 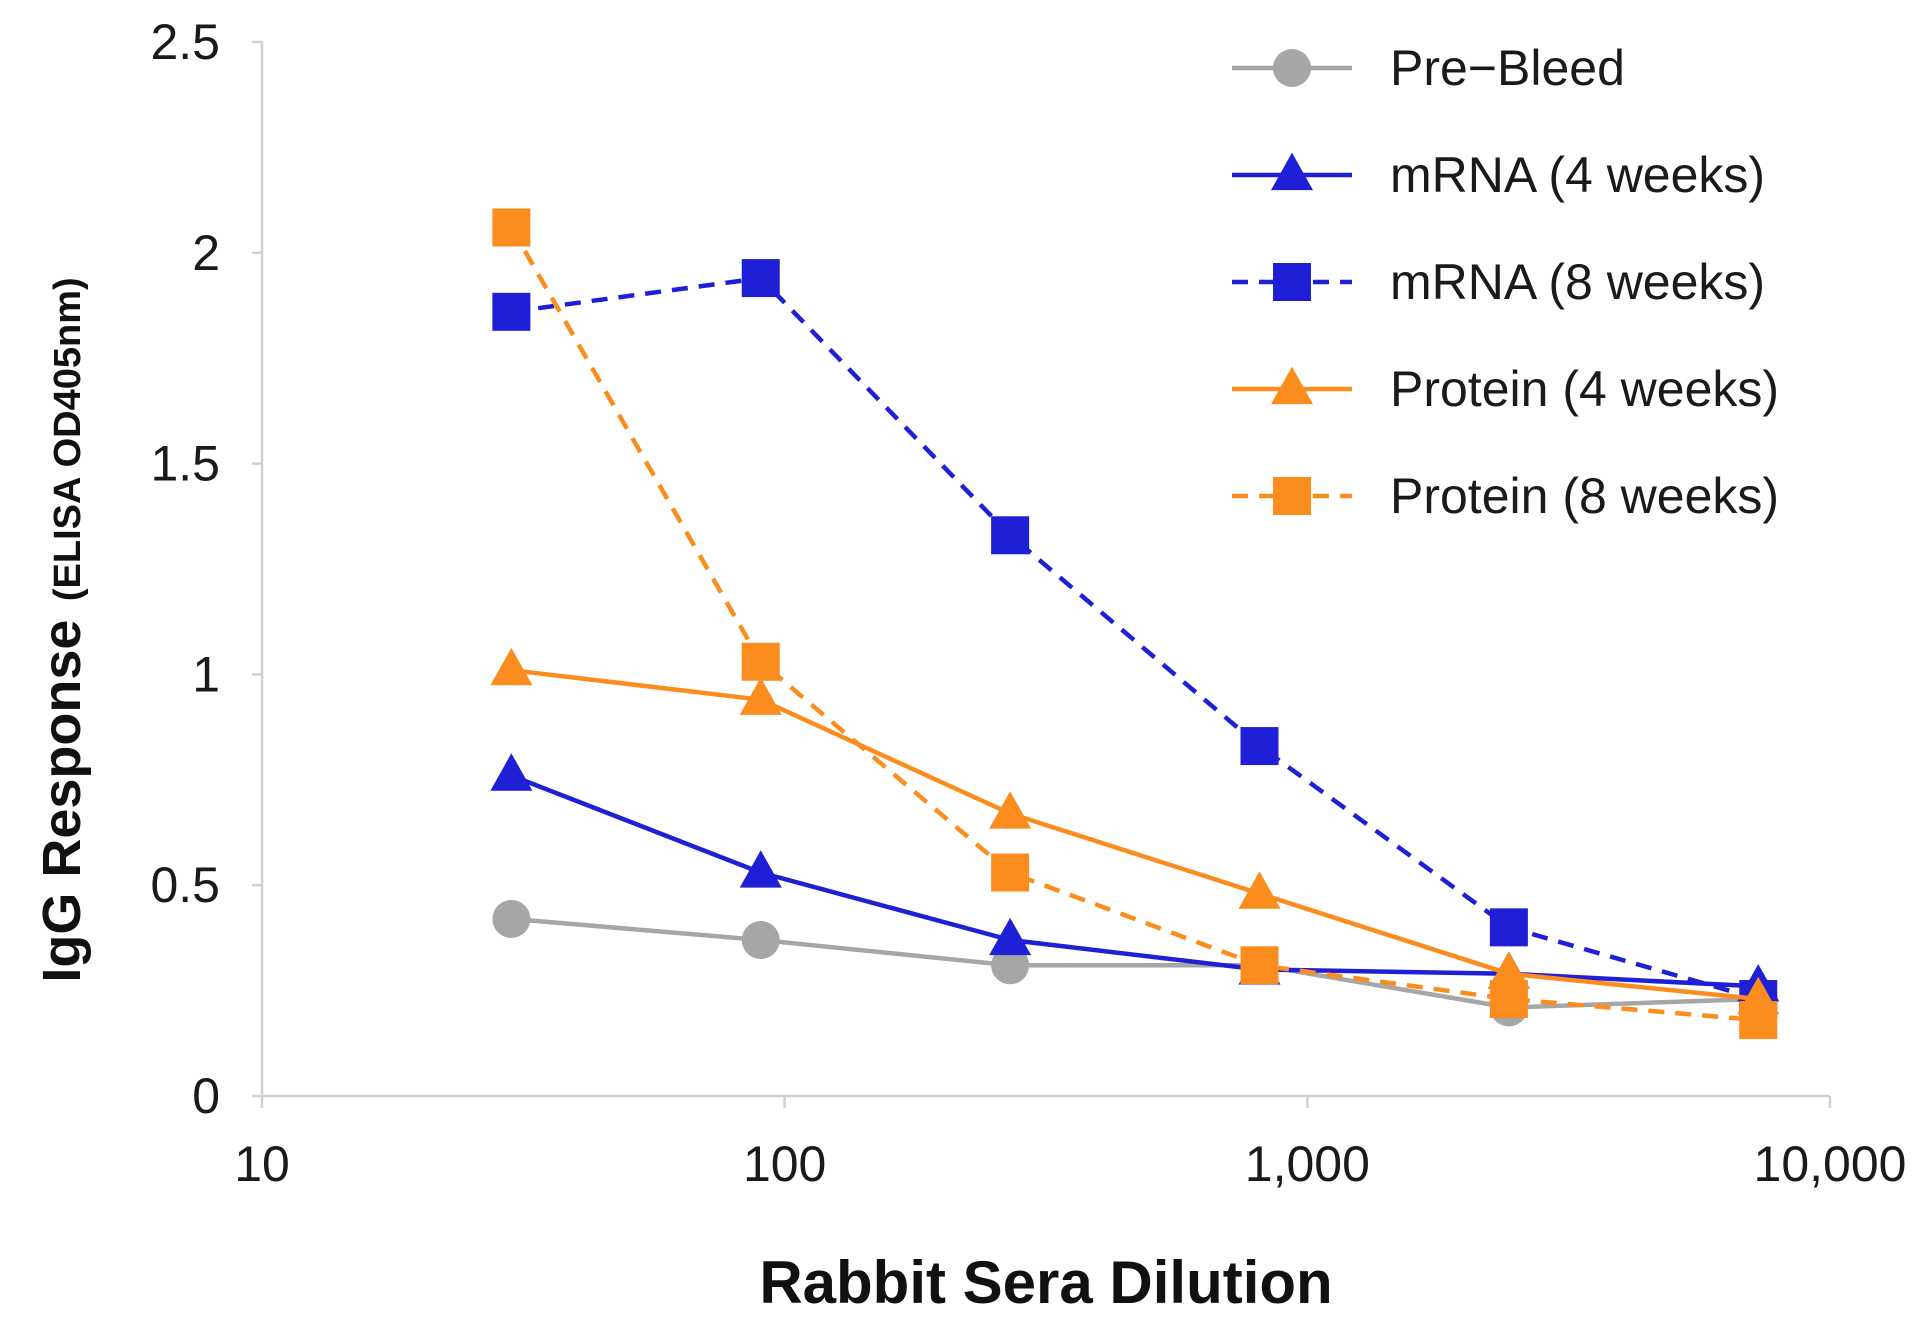 What do you see at coordinates (185, 42) in the screenshot?
I see `y-tick-label: 2.5` at bounding box center [185, 42].